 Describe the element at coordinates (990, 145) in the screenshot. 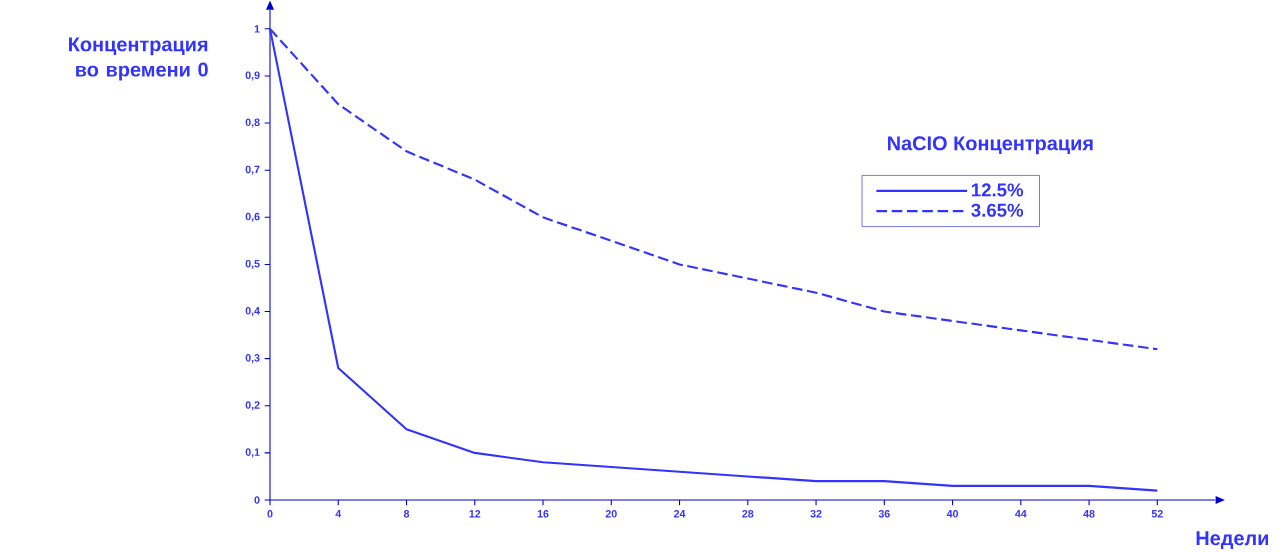

I see `legend-title: NaCIO Концентрация` at that location.